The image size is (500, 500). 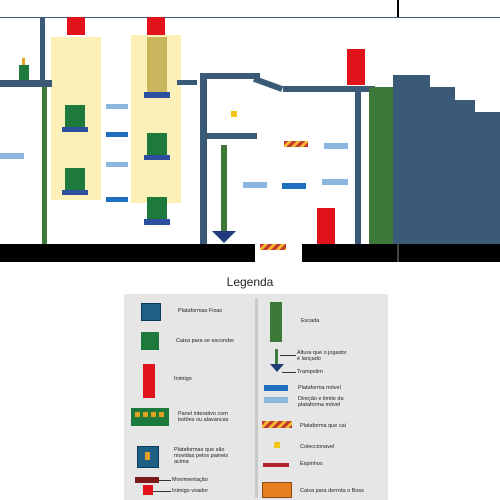 What do you see at coordinates (317, 447) in the screenshot?
I see `legend-collectible-label: Coleccionavel` at bounding box center [317, 447].